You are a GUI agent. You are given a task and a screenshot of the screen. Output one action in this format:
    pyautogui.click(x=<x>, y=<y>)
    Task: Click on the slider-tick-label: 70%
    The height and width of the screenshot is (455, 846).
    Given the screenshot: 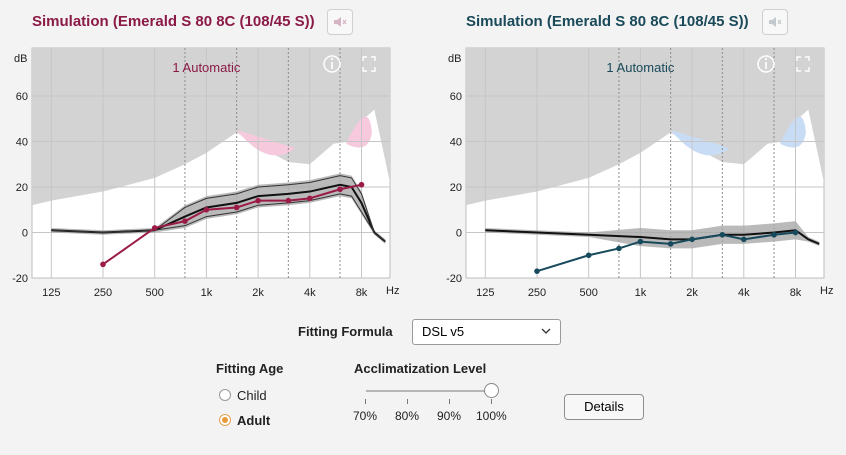 What is the action you would take?
    pyautogui.click(x=365, y=416)
    